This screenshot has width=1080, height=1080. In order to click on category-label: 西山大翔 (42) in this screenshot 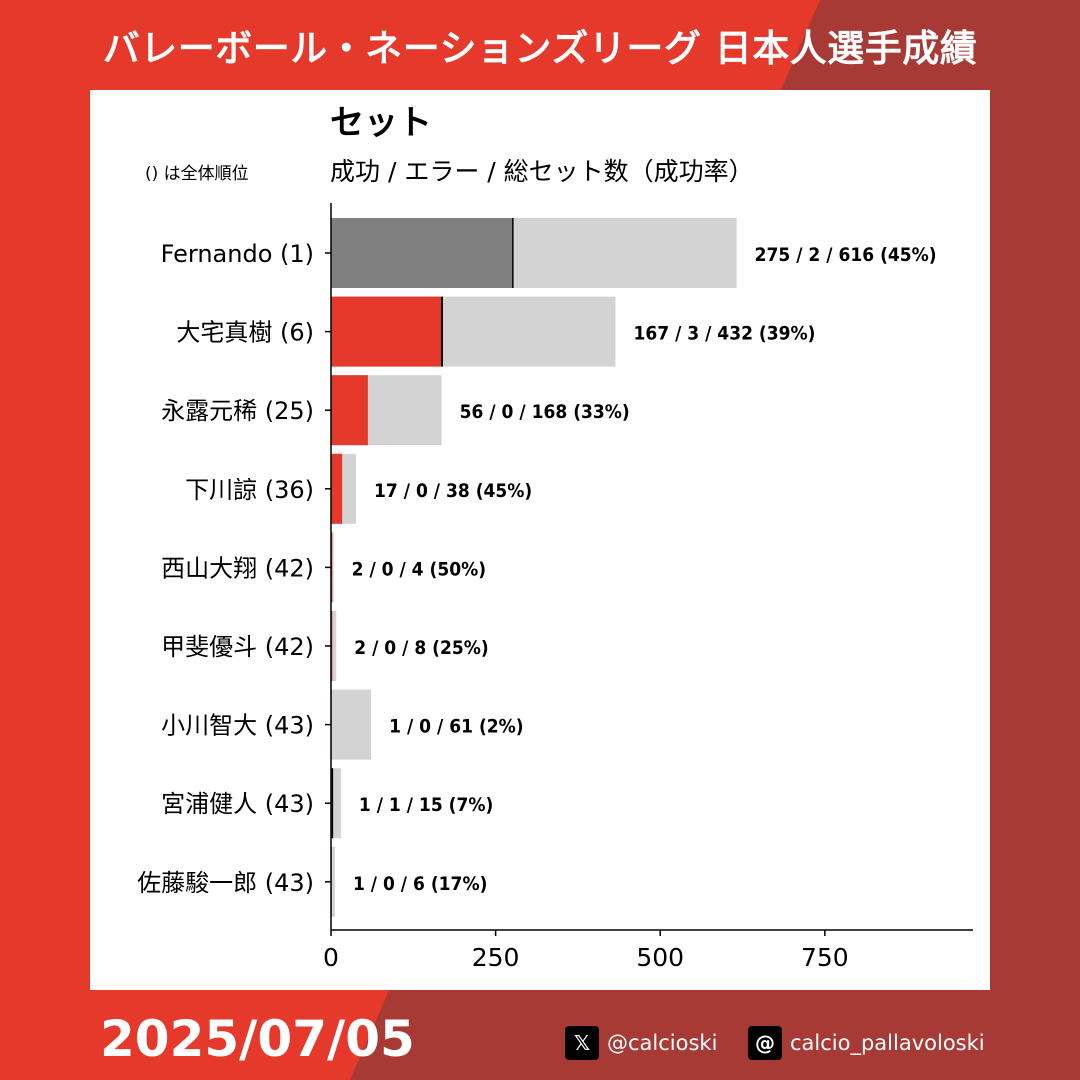, I will do `click(237, 568)`.